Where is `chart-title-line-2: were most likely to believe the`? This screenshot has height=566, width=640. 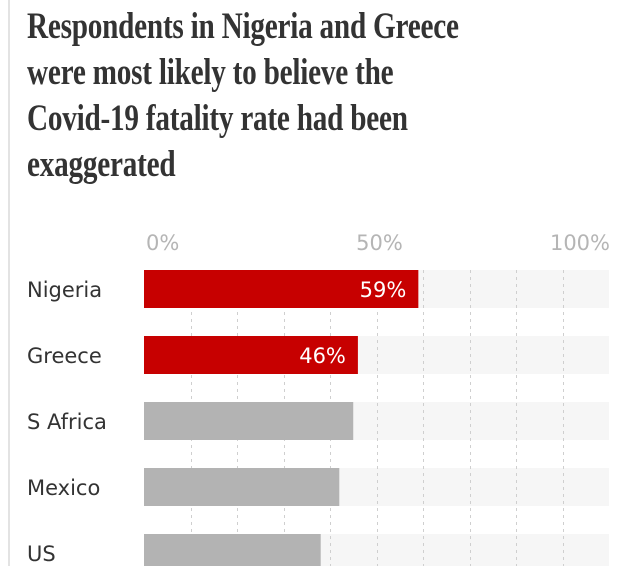
chart-title-line-2: were most likely to believe the is located at coordinates (210, 72).